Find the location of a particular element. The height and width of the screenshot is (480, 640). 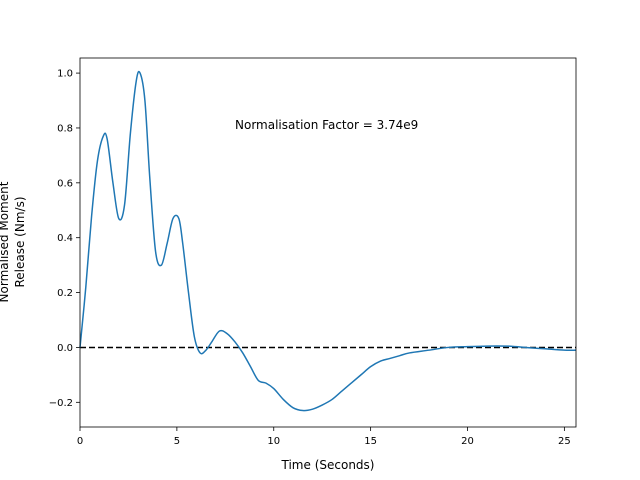

y-tick-label: −0.2 is located at coordinates (61, 403).